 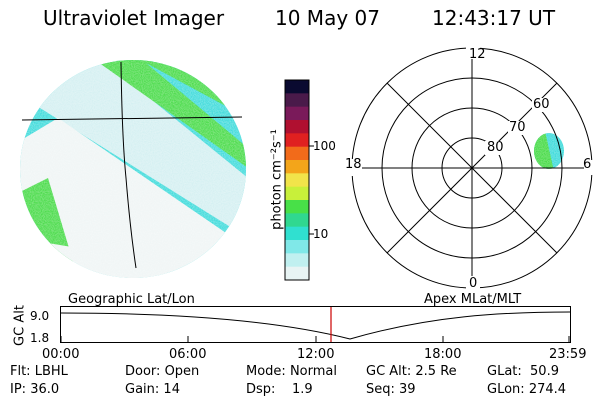 I want to click on latitude-grid-line, so click(x=132, y=118).